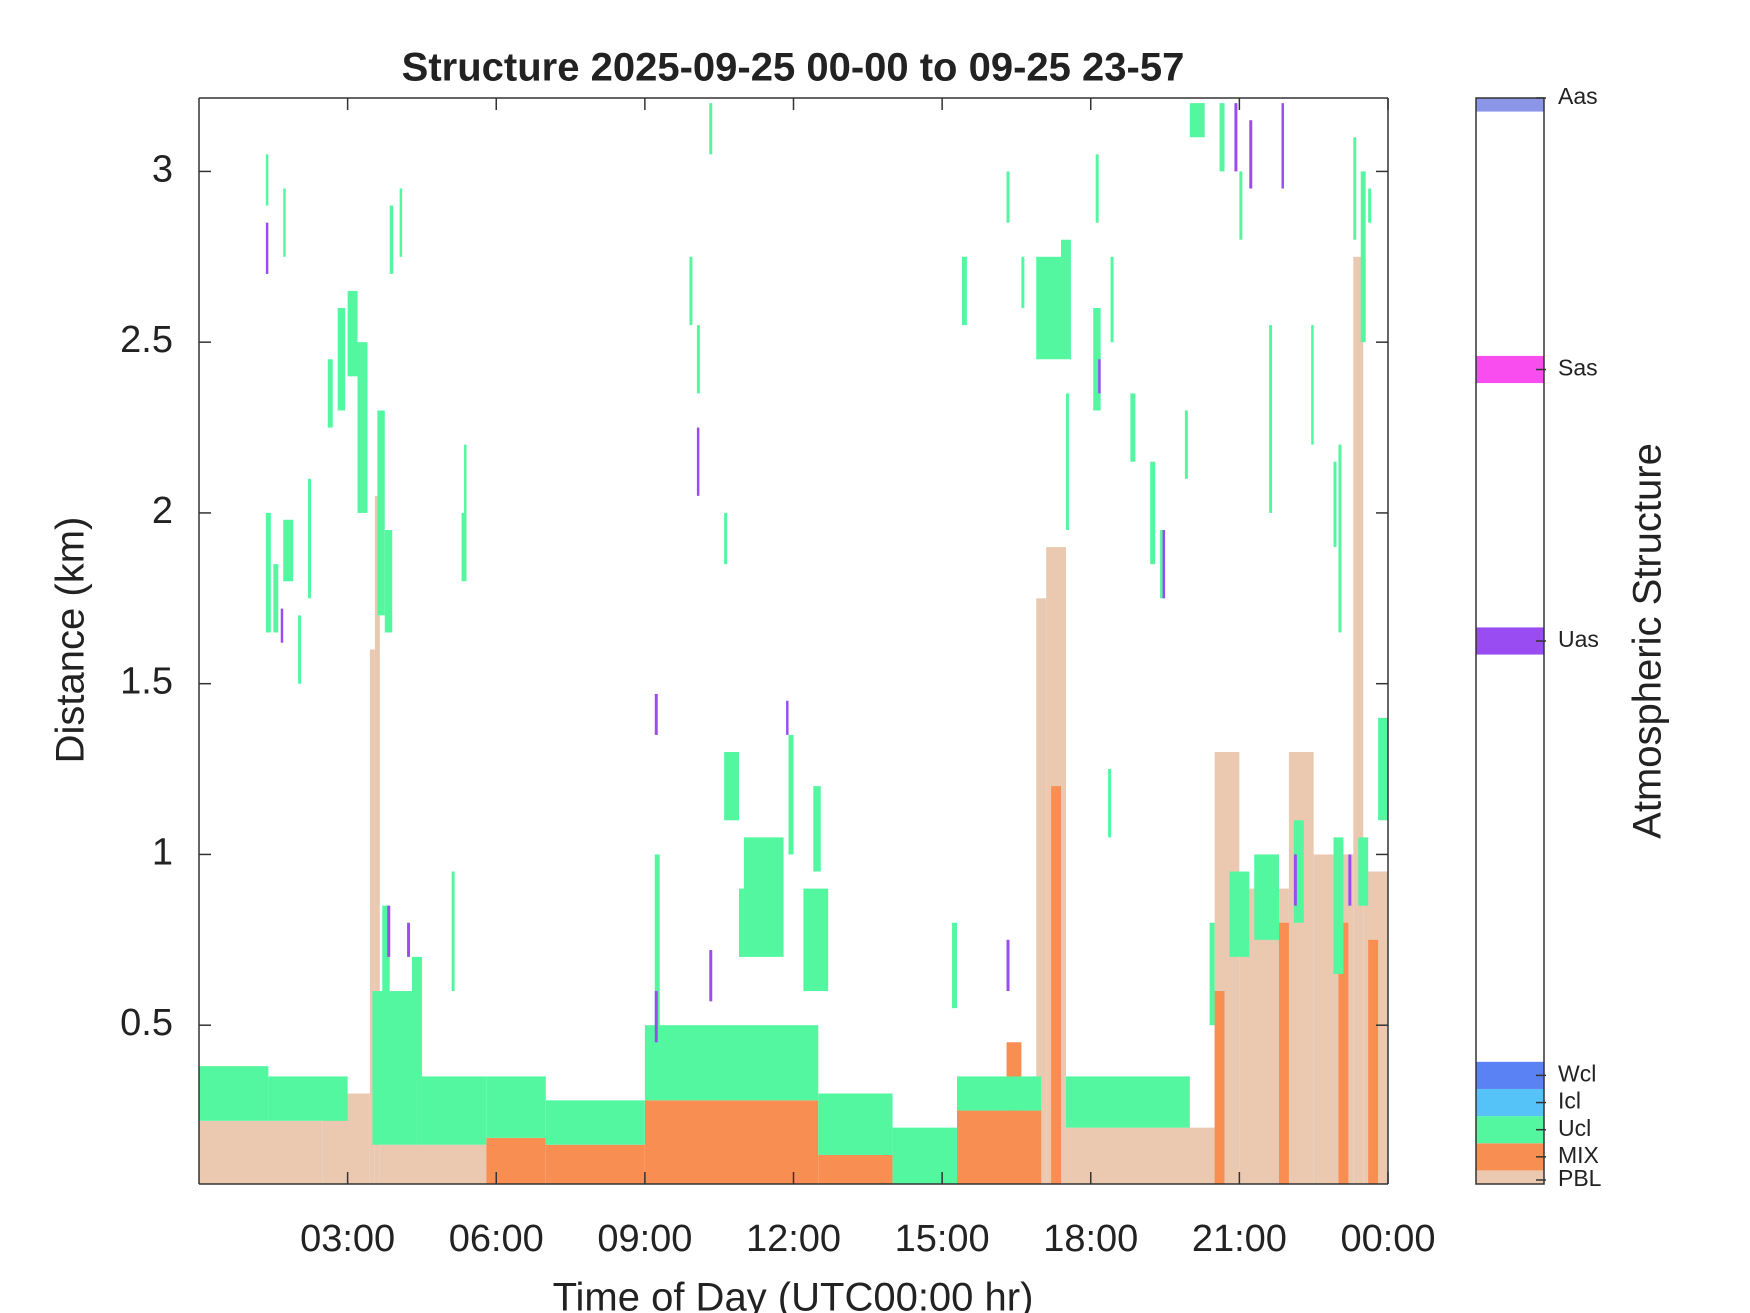 The image size is (1750, 1313). What do you see at coordinates (146, 1023) in the screenshot?
I see `y-tick-label: 0.5` at bounding box center [146, 1023].